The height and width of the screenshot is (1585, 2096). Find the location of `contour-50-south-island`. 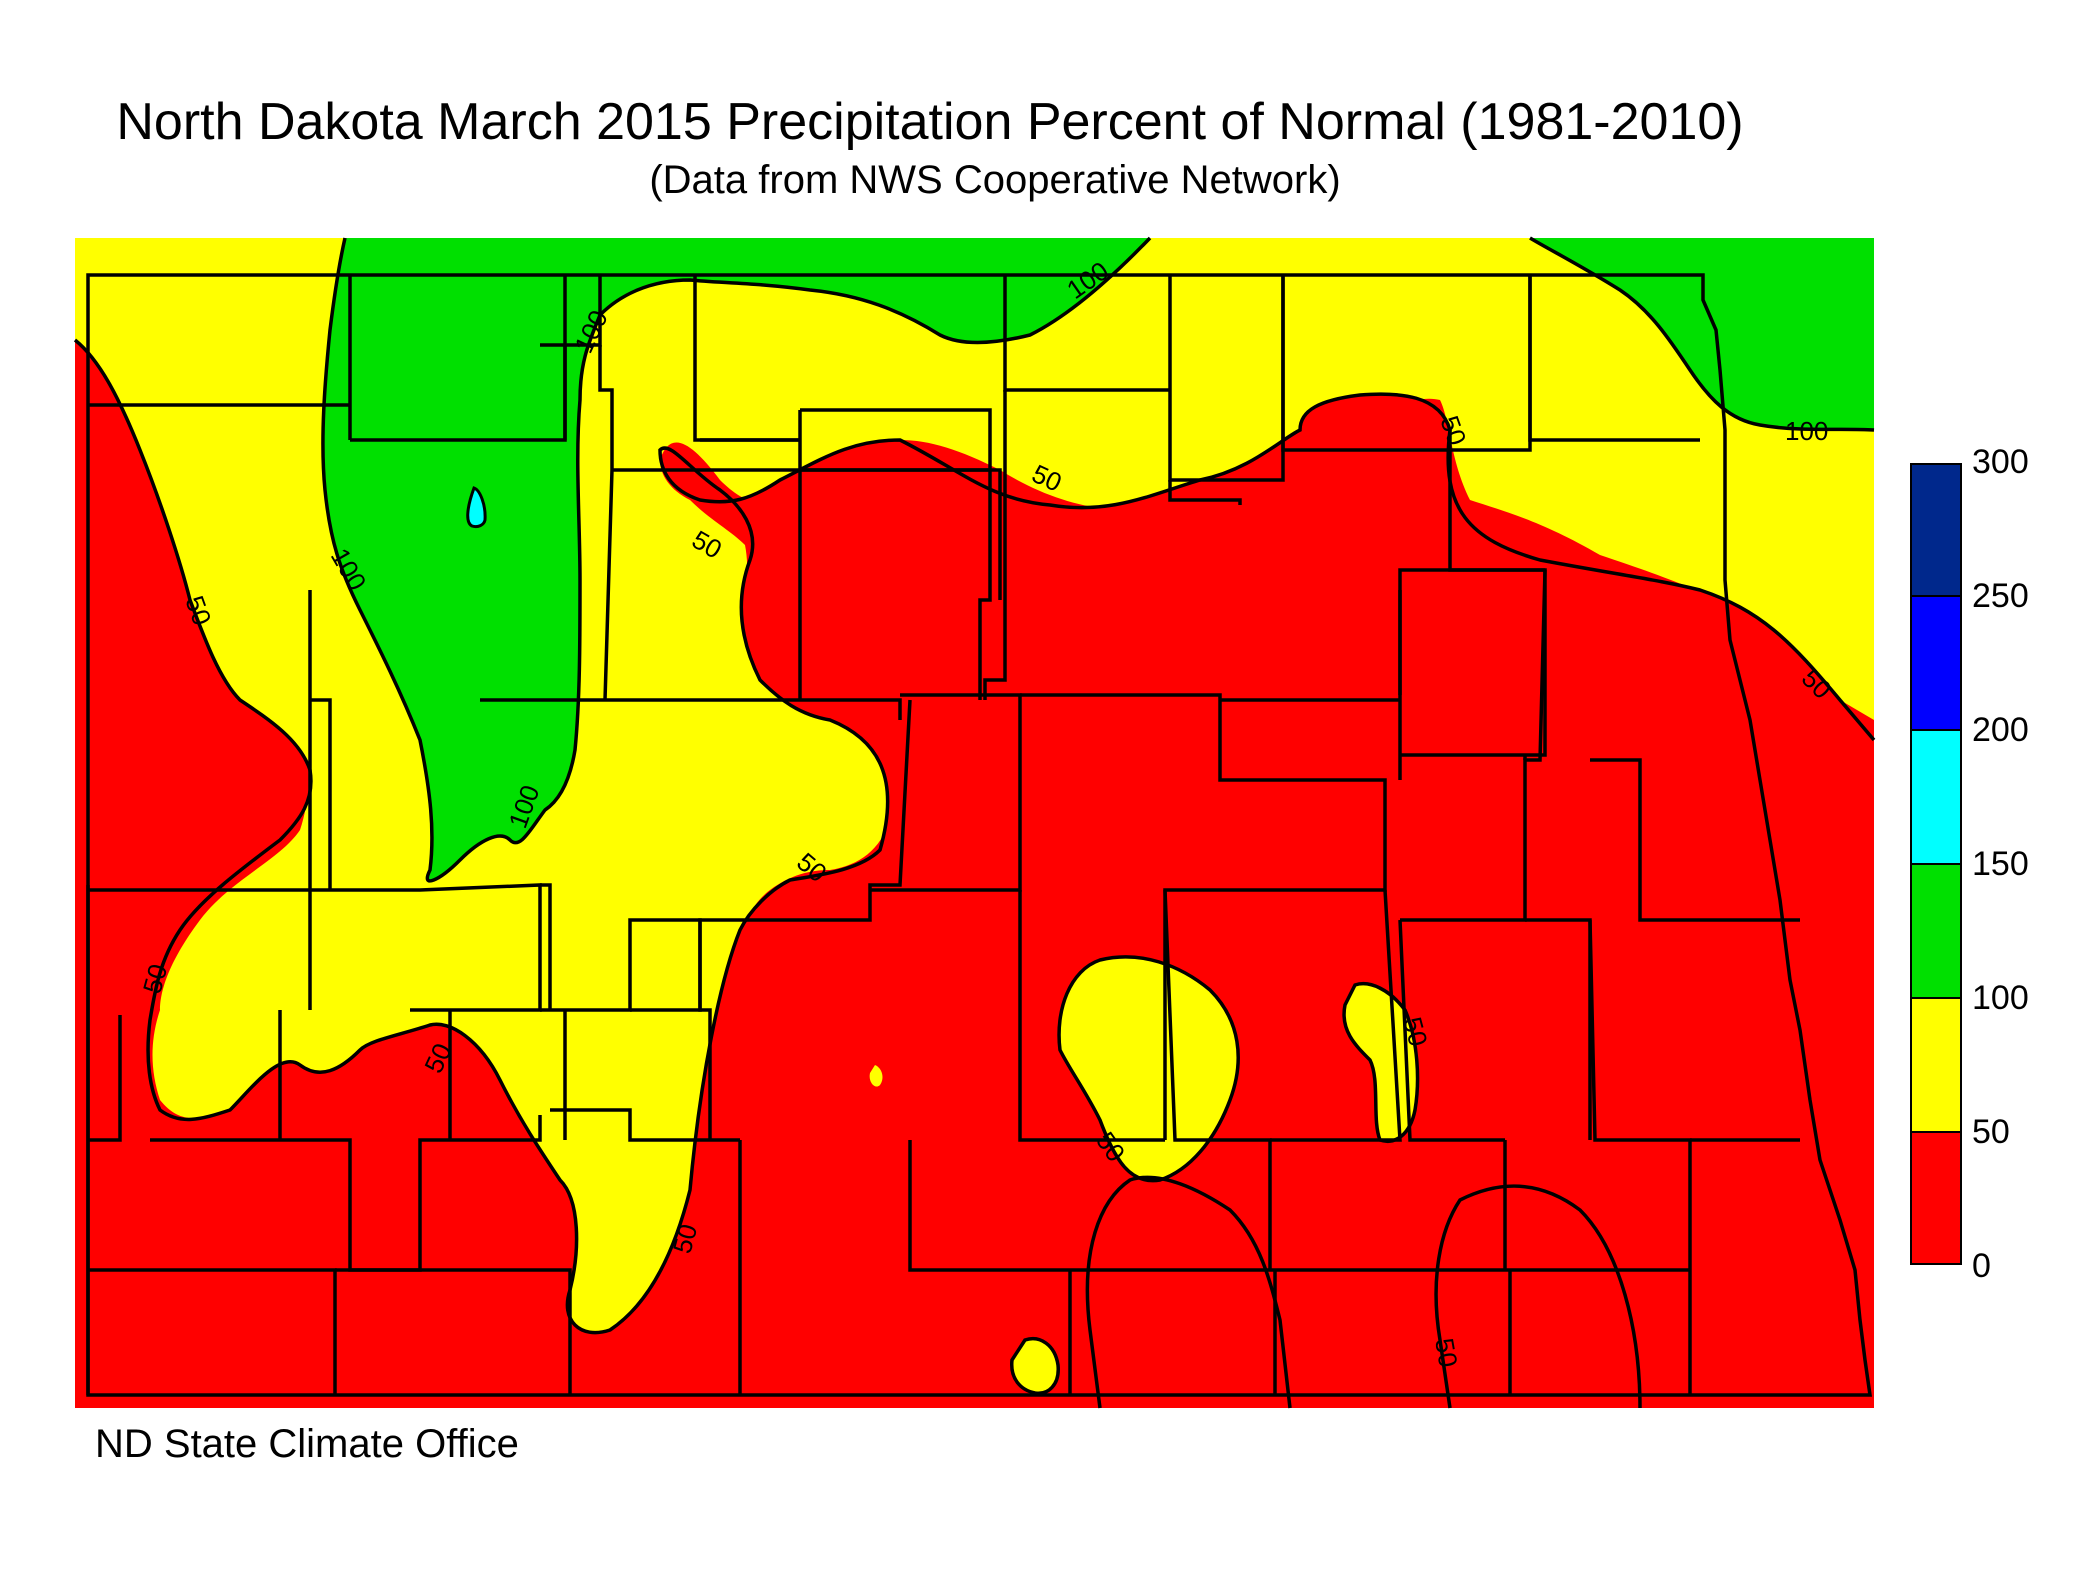

contour-50-south-island is located at coordinates (1035, 1366).